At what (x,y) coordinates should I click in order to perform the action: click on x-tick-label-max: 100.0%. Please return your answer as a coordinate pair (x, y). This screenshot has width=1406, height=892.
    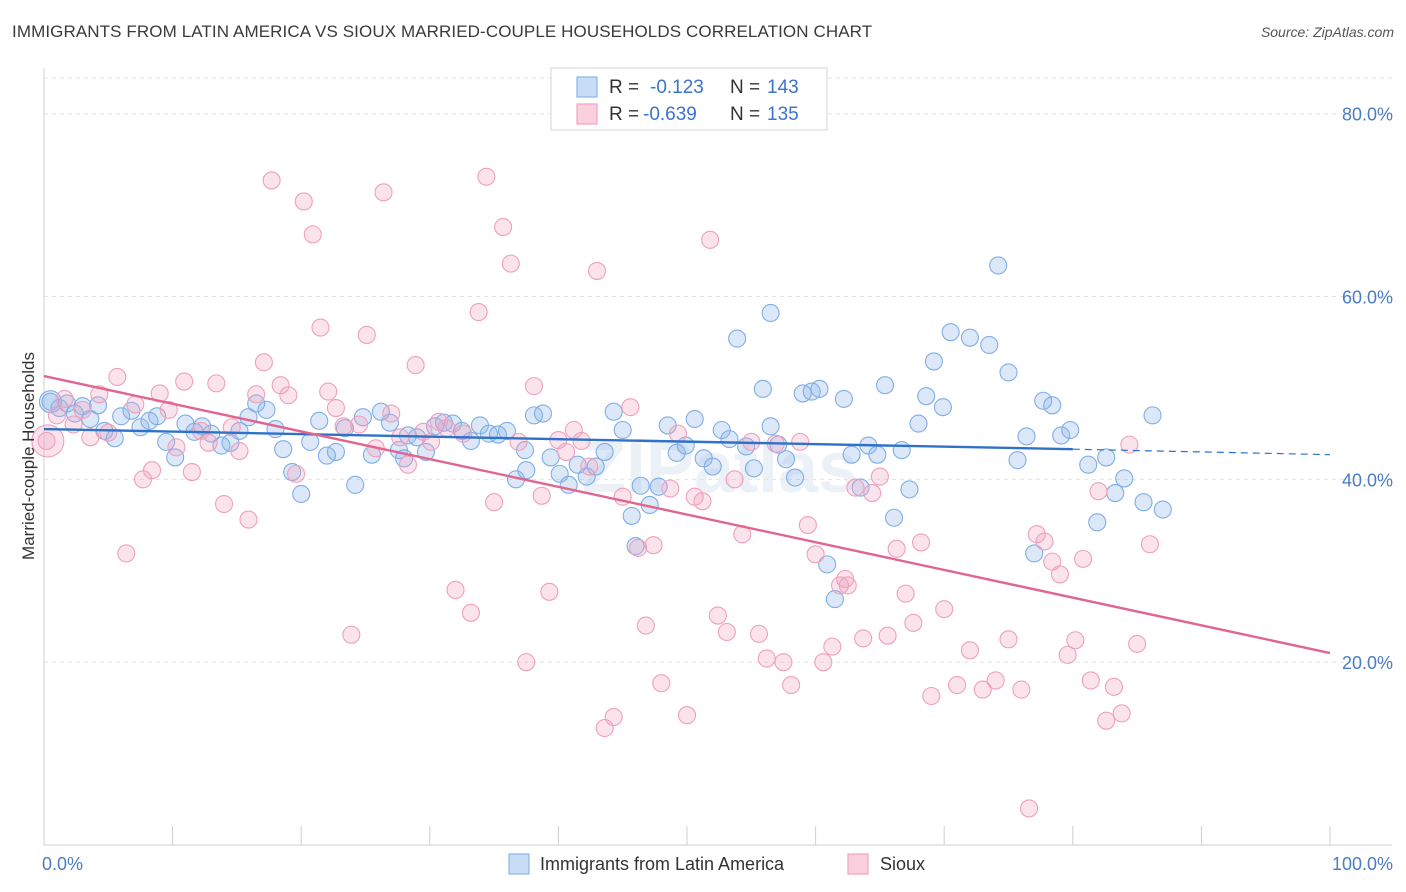
    Looking at the image, I should click on (1362, 864).